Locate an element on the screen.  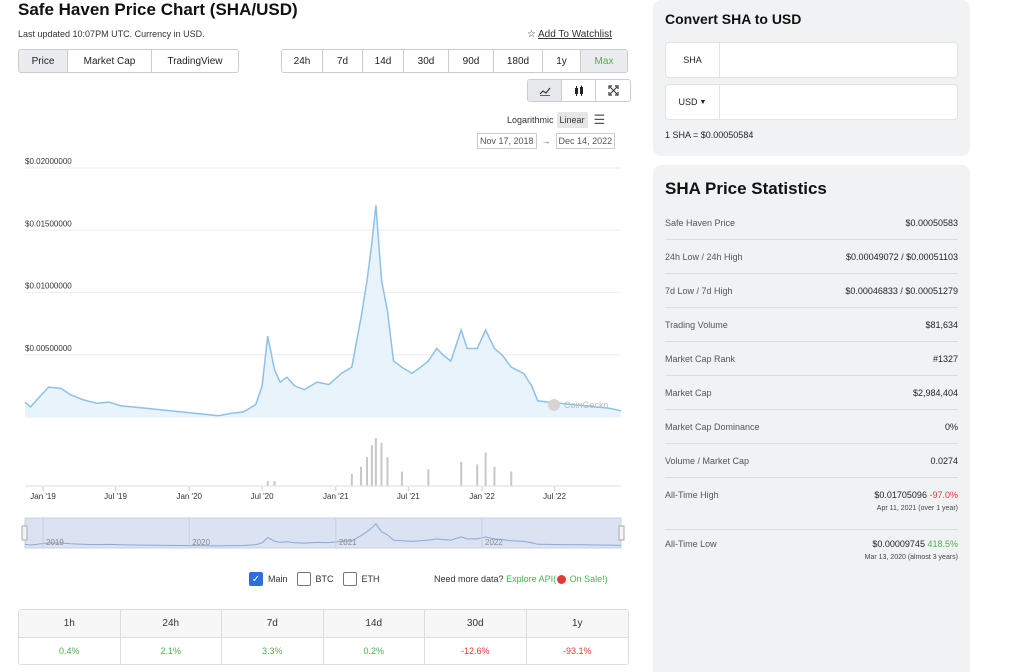
checkbox-btc is located at coordinates (303, 579).